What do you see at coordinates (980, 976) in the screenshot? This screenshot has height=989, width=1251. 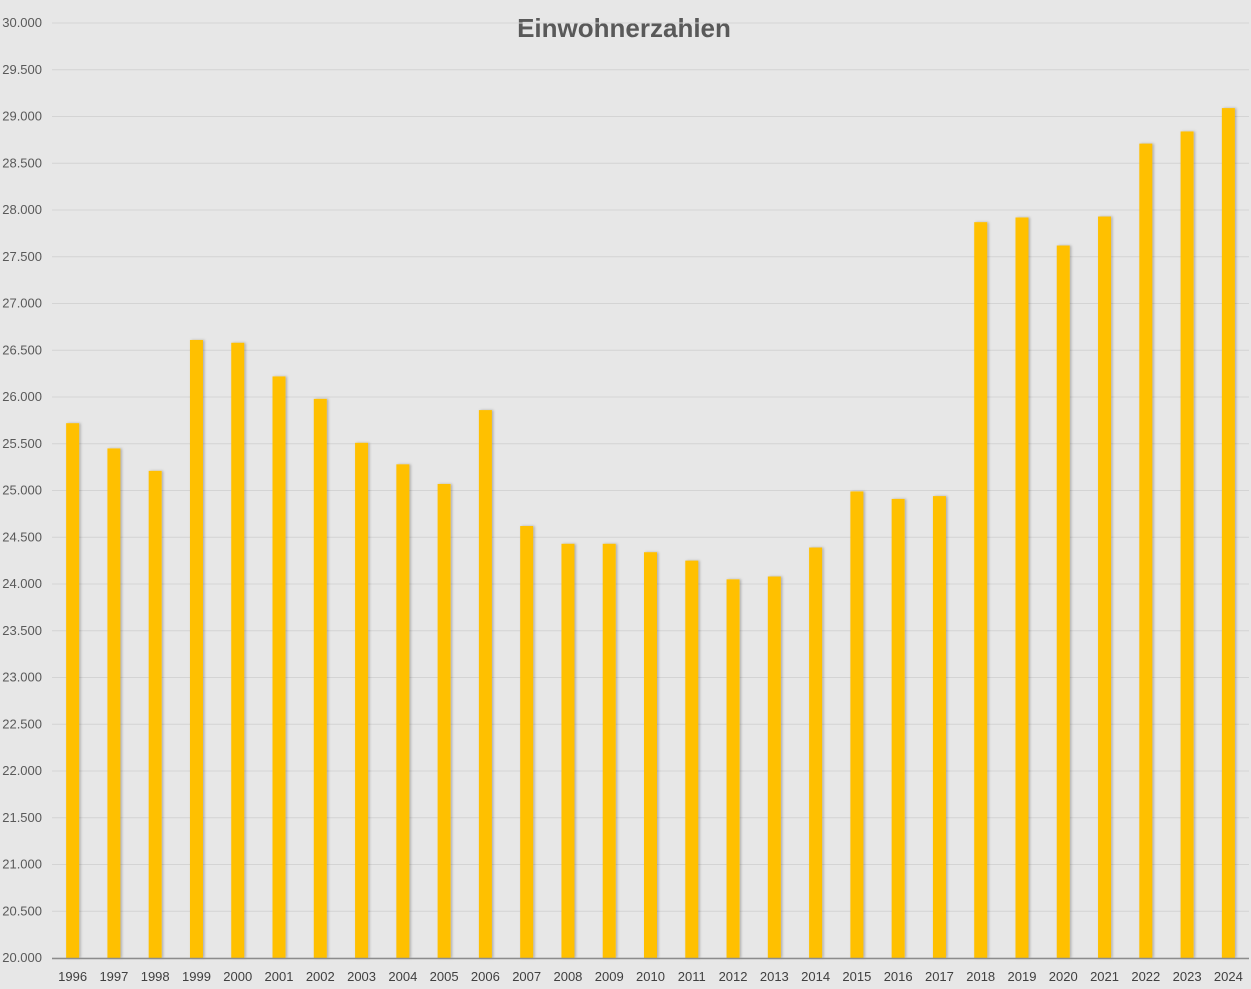 I see `x-tick-label: 2018` at bounding box center [980, 976].